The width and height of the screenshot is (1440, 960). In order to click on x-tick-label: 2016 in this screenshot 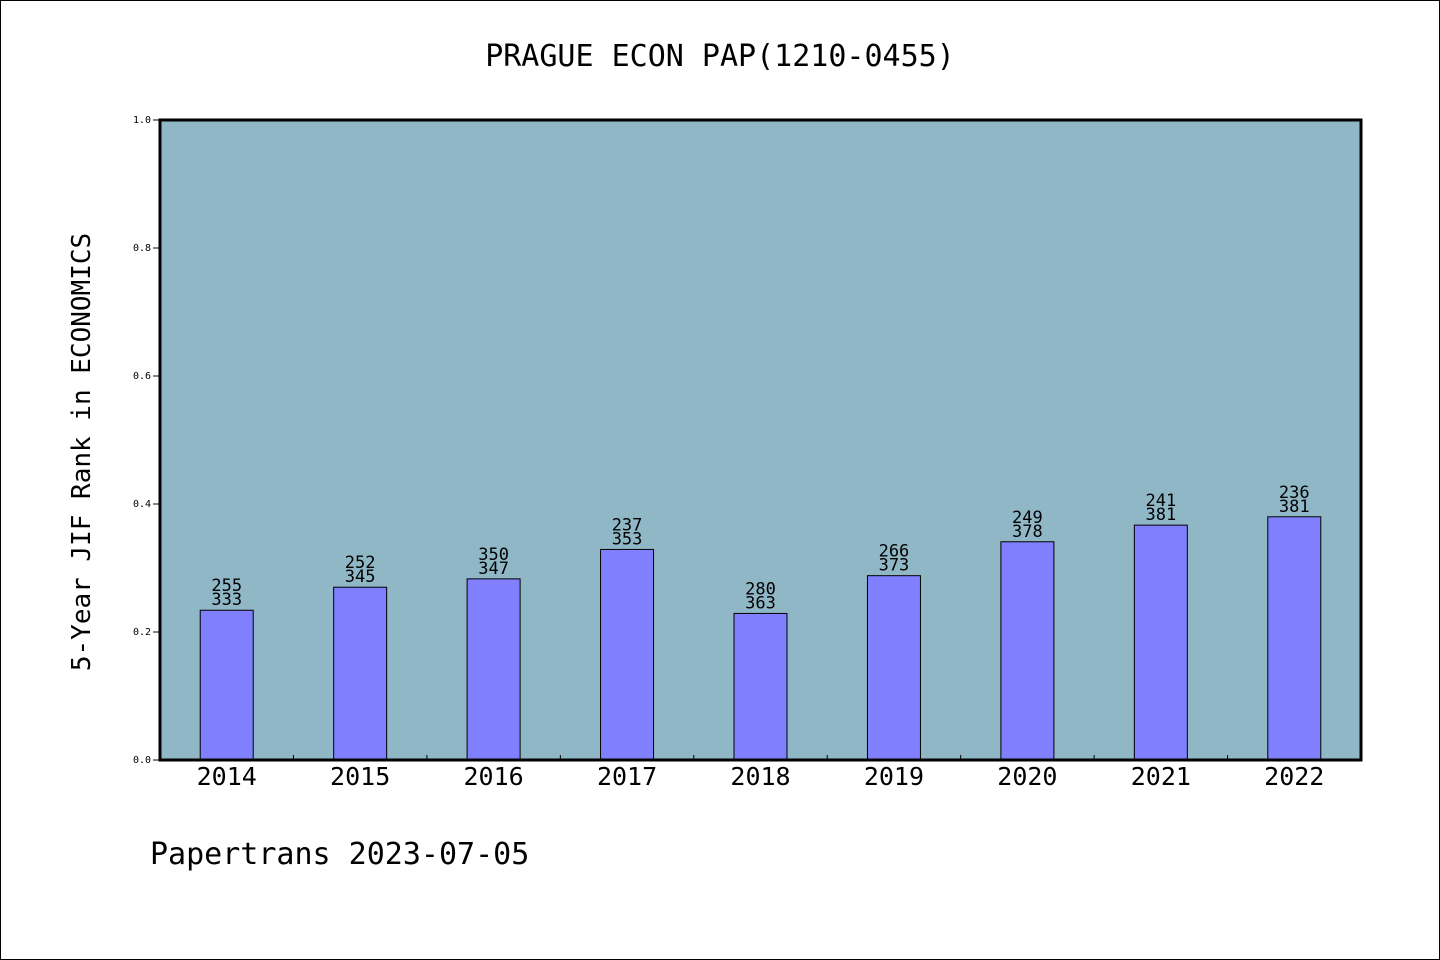, I will do `click(494, 776)`.